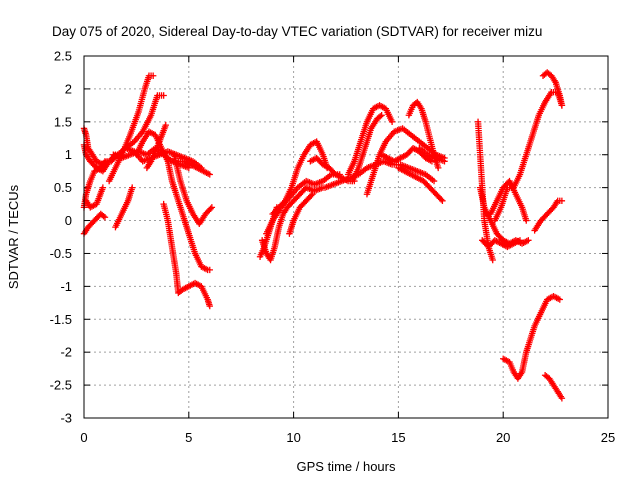 Image resolution: width=640 pixels, height=480 pixels. What do you see at coordinates (61, 319) in the screenshot?
I see `y-tick-label: -1.5` at bounding box center [61, 319].